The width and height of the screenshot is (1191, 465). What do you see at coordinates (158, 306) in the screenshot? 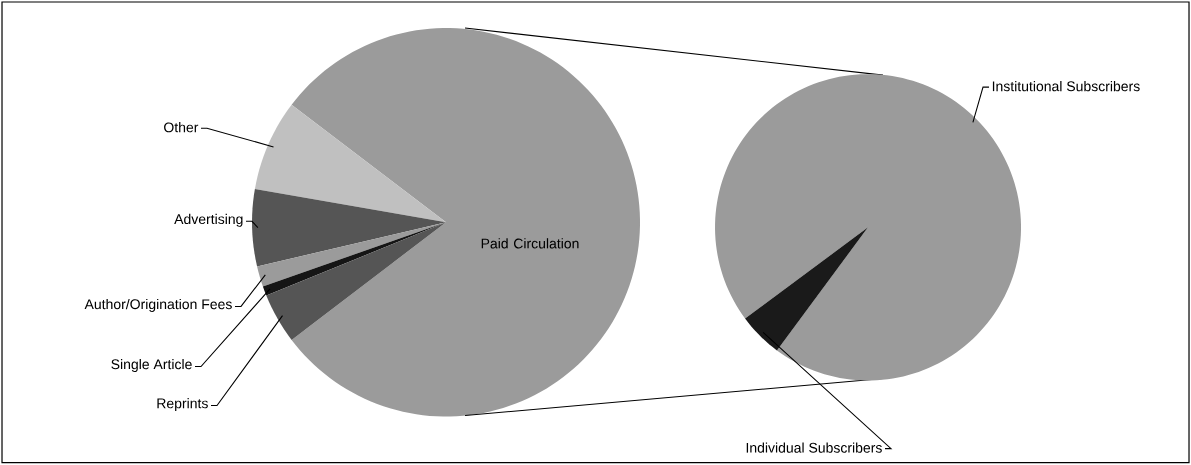
I see `slice-label: Author/Origination Fees` at bounding box center [158, 306].